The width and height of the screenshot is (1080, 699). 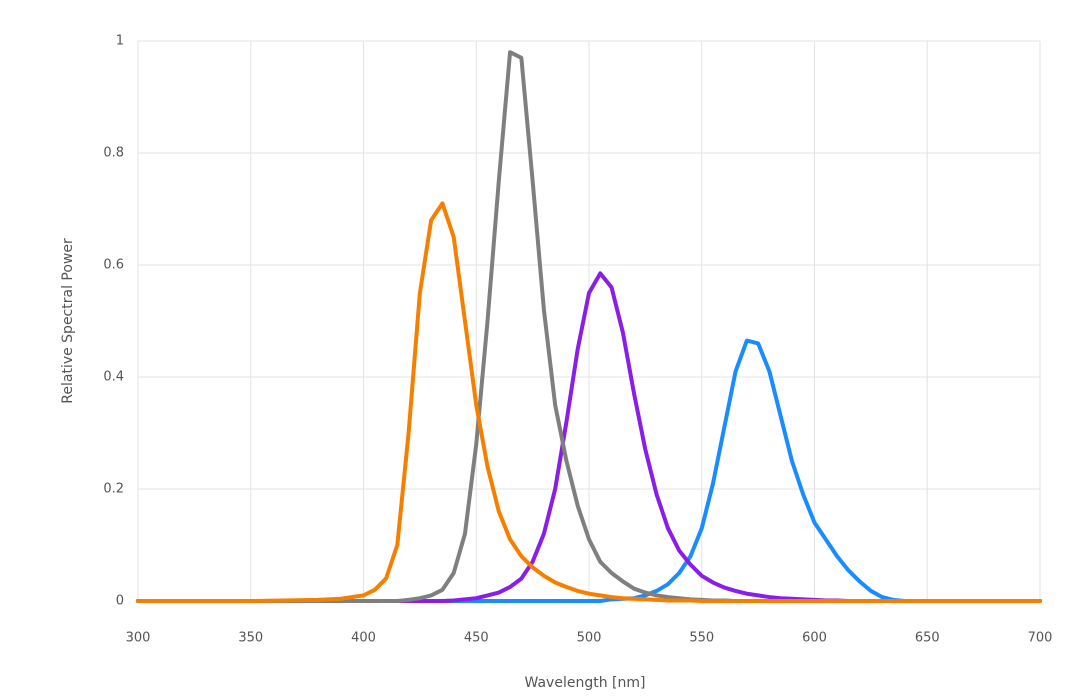 What do you see at coordinates (589, 638) in the screenshot?
I see `x-tick-label: 500` at bounding box center [589, 638].